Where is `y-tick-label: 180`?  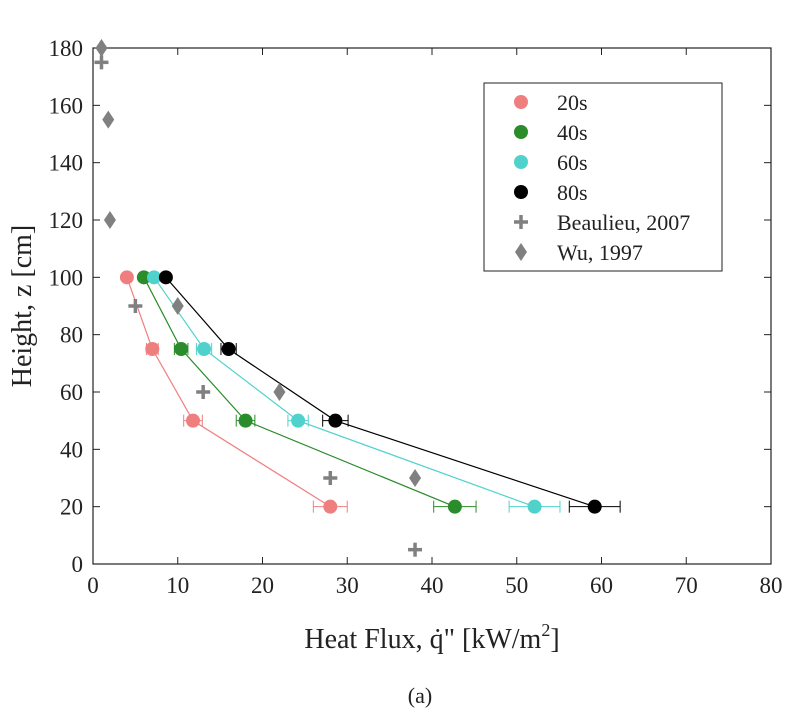 y-tick-label: 180 is located at coordinates (66, 48).